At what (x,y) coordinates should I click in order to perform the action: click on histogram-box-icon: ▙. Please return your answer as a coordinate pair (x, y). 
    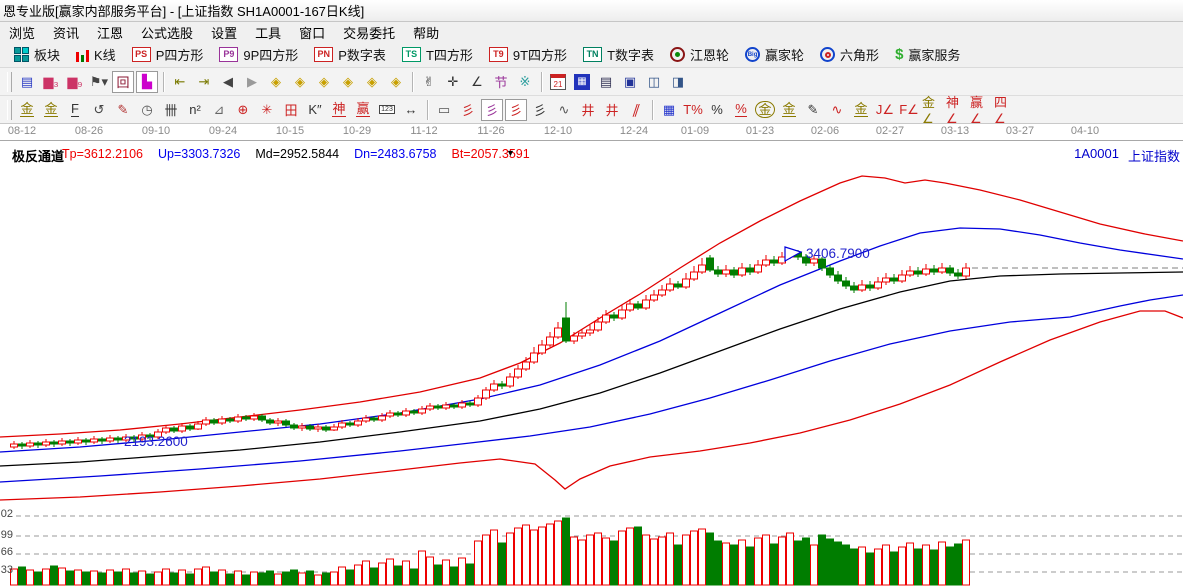
    Looking at the image, I should click on (147, 81).